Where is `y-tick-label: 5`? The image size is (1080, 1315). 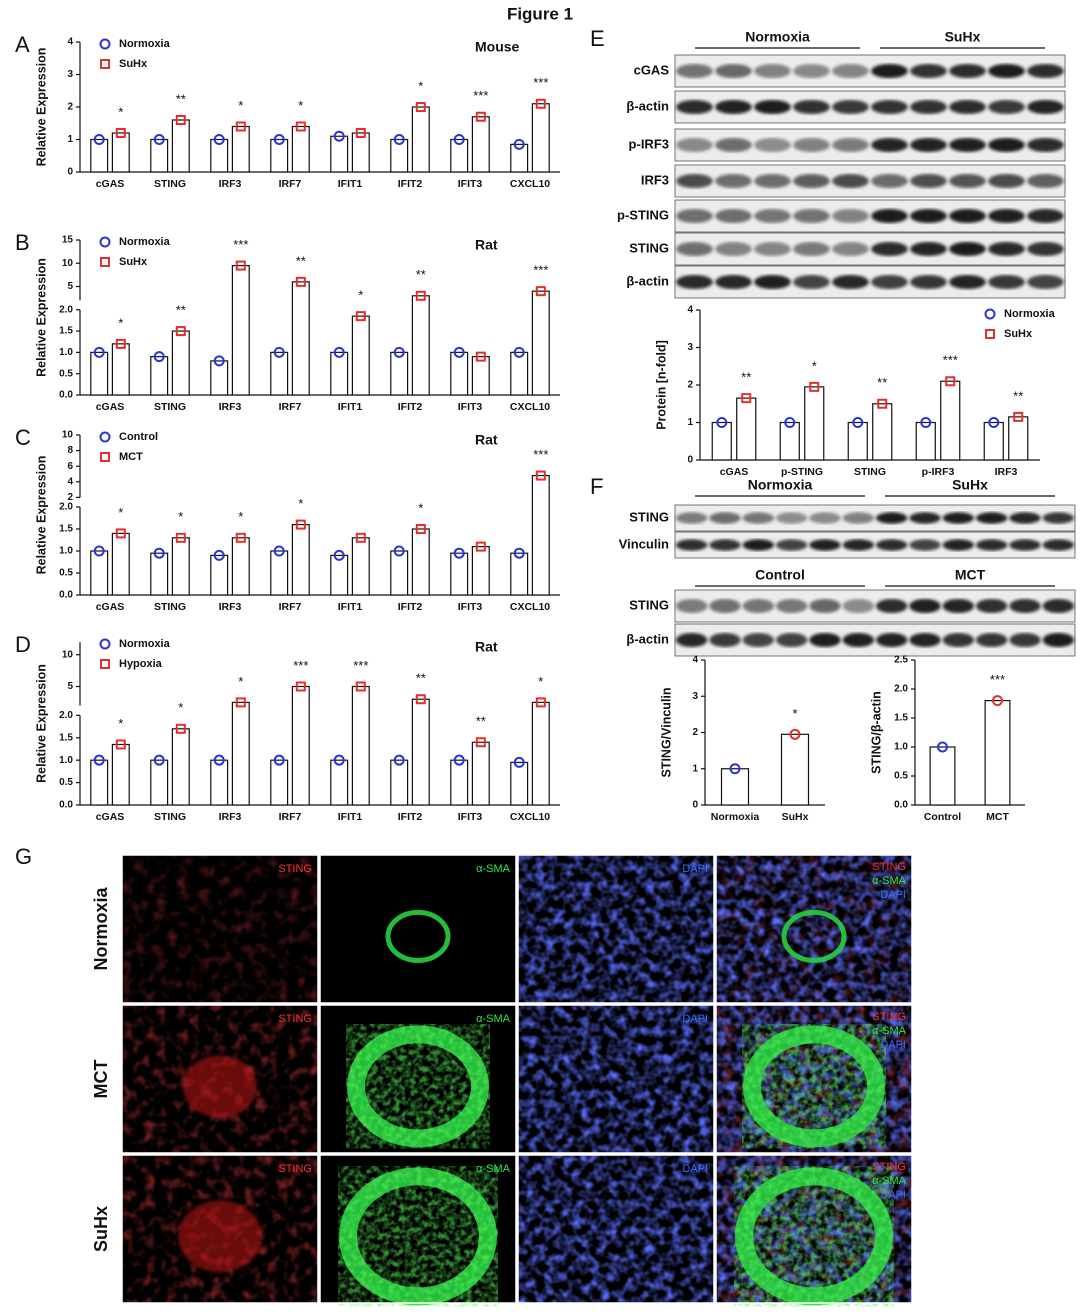
y-tick-label: 5 is located at coordinates (70, 686).